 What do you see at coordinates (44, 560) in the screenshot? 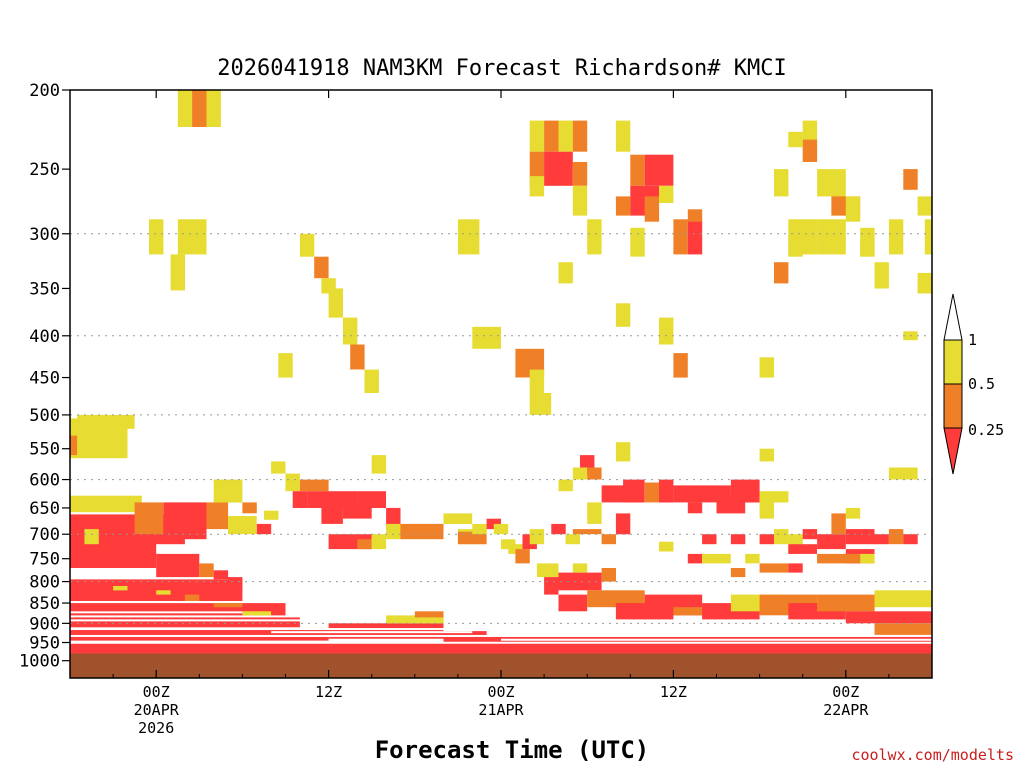
I see `y-tick-label: 750` at bounding box center [44, 560].